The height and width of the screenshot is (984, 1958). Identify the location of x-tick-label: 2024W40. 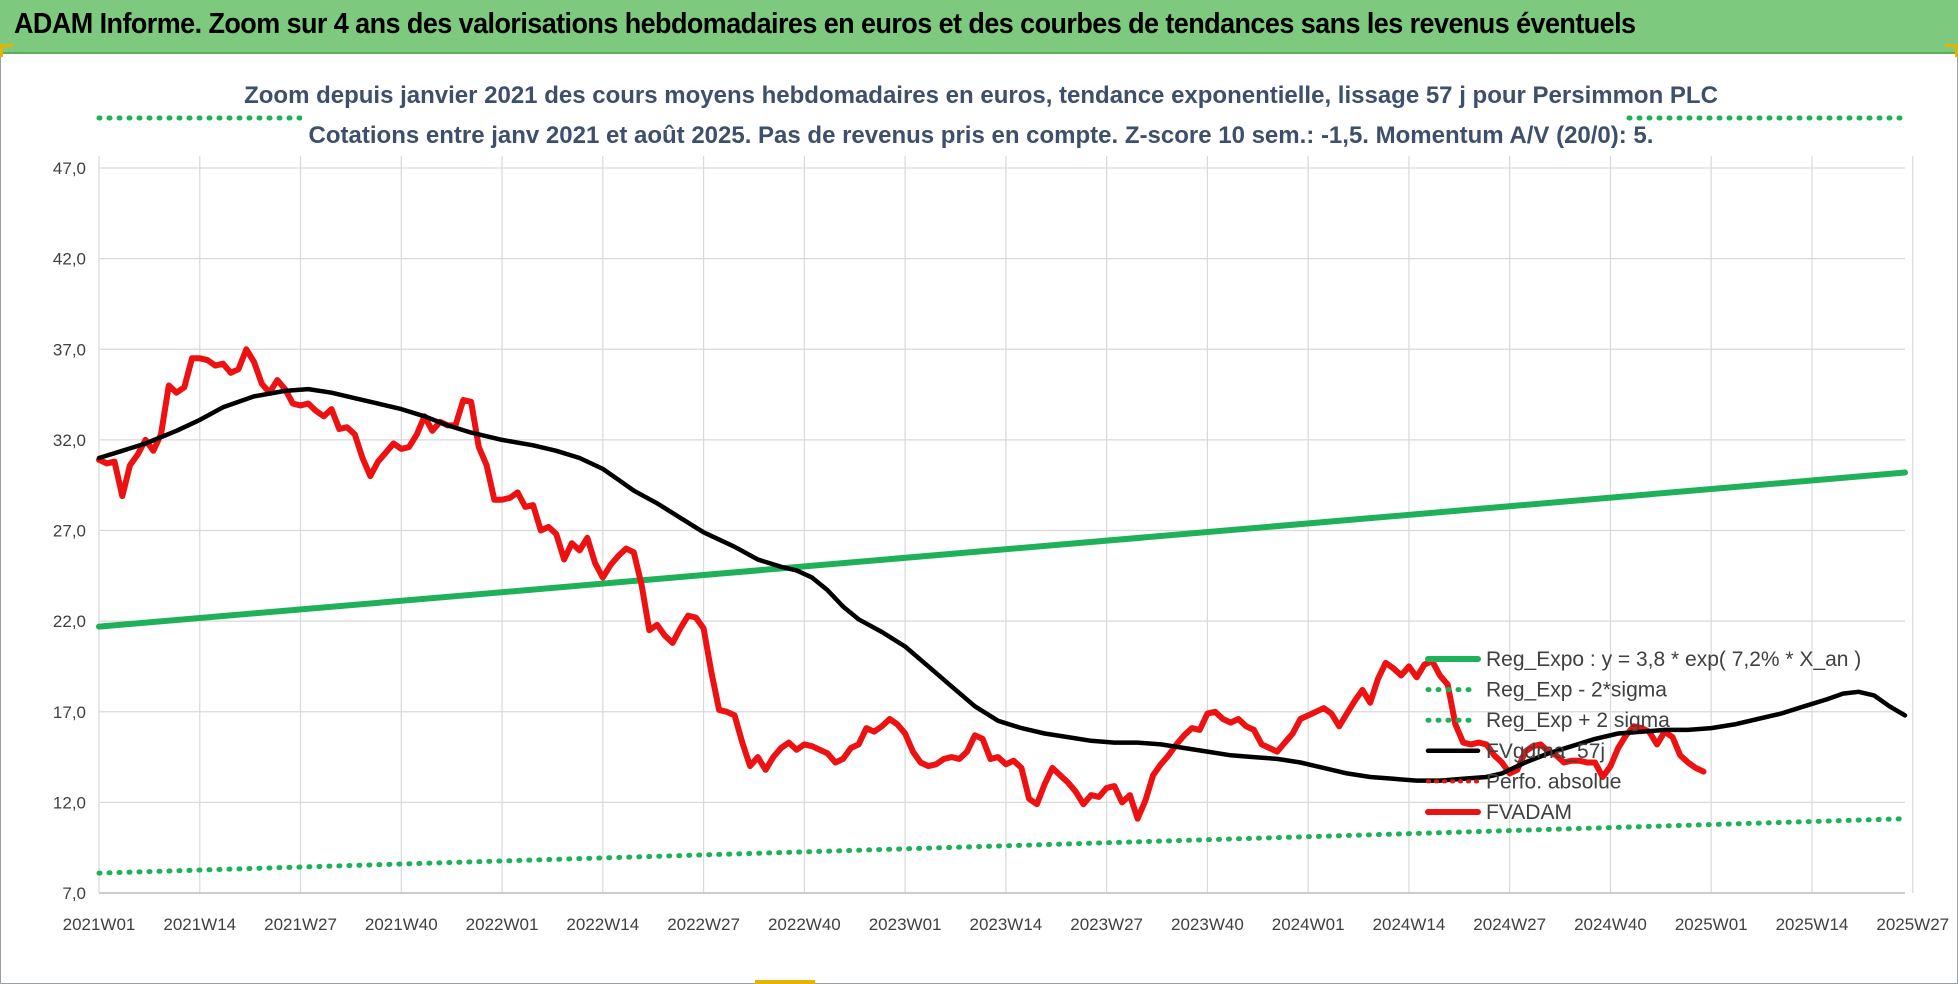
(1610, 924).